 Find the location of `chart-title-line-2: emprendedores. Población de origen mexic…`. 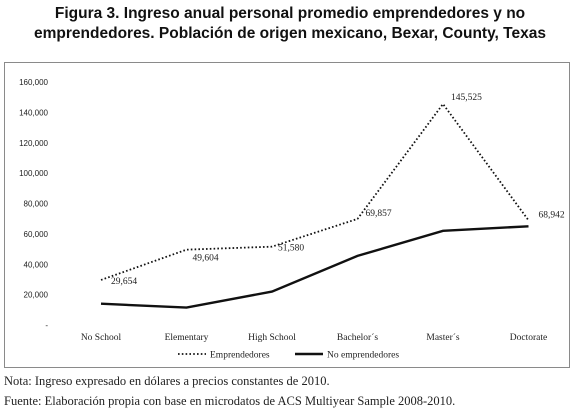

chart-title-line-2: emprendedores. Población de origen mexic… is located at coordinates (290, 33).